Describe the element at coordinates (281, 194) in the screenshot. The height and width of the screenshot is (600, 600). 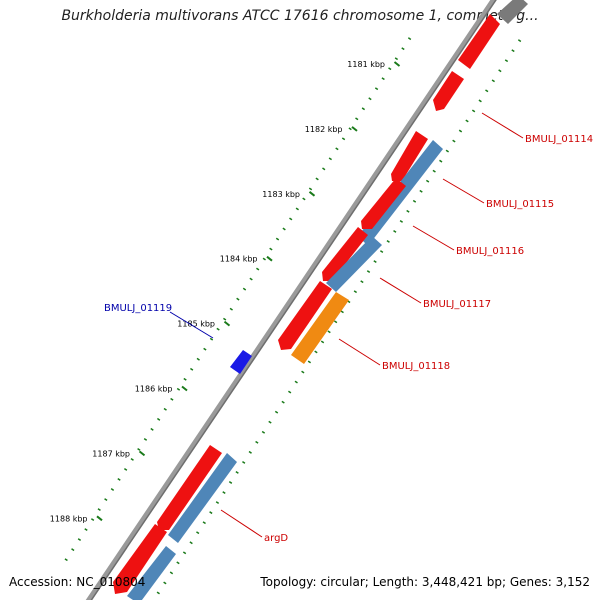
I see `tick-label: 1183 kbp` at that location.